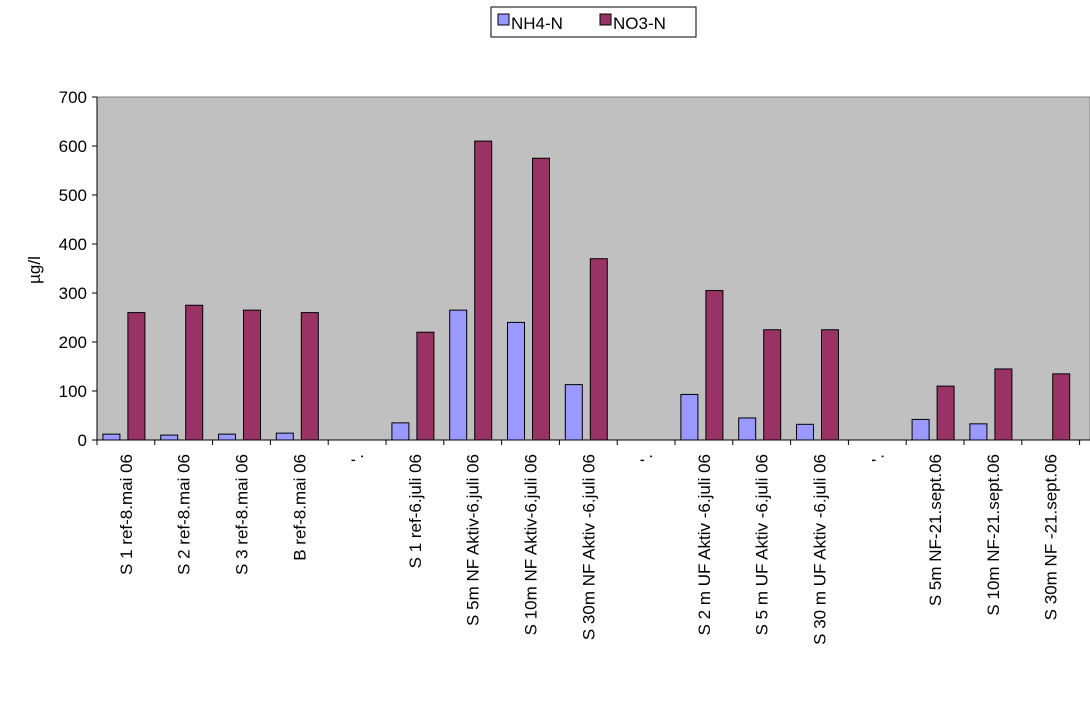  Describe the element at coordinates (299, 507) in the screenshot. I see `x-tick-label: B ref-8.mai 06` at that location.